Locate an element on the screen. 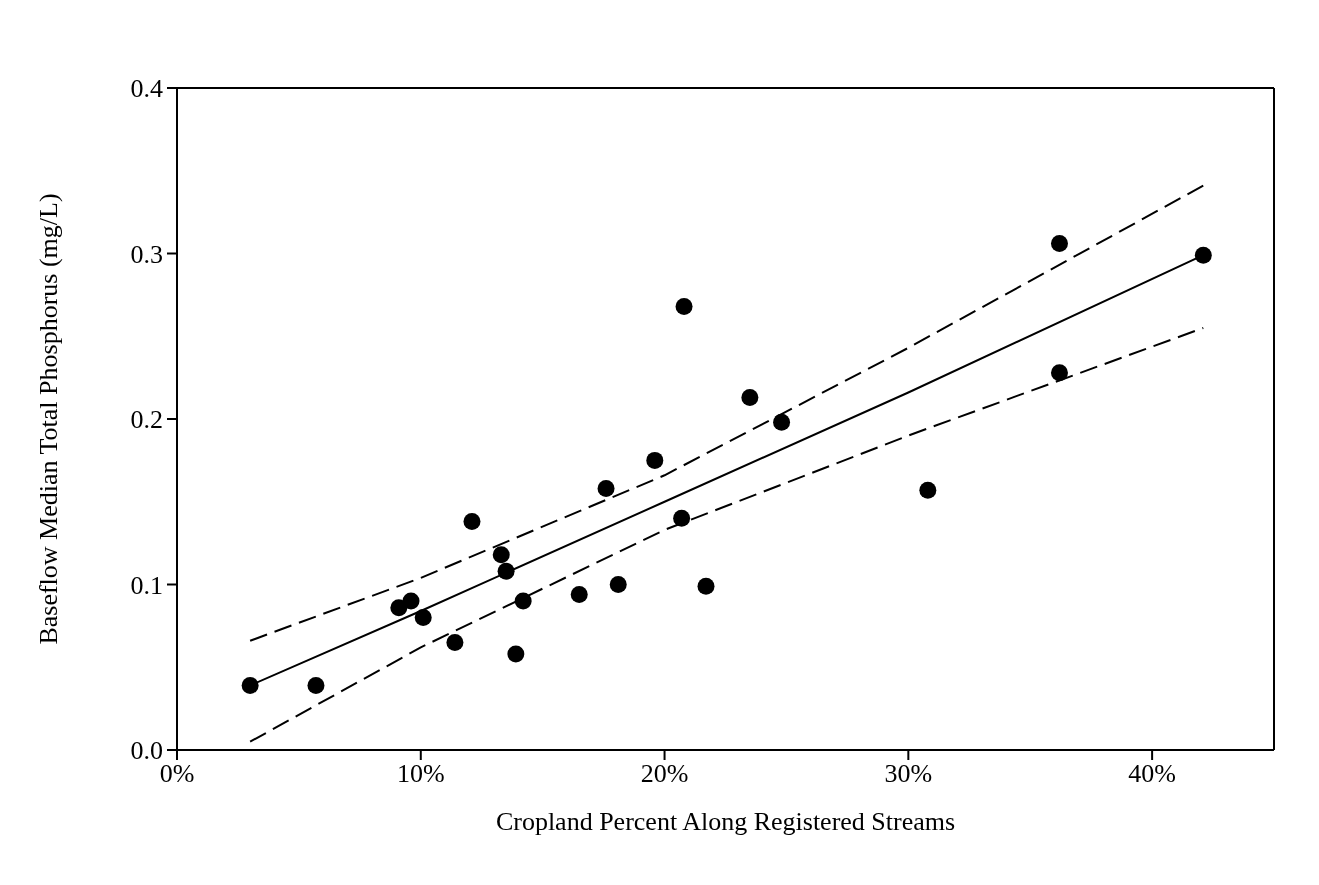 Image resolution: width=1319 pixels, height=885 pixels. y-tick-label: 0.2 is located at coordinates (146, 420).